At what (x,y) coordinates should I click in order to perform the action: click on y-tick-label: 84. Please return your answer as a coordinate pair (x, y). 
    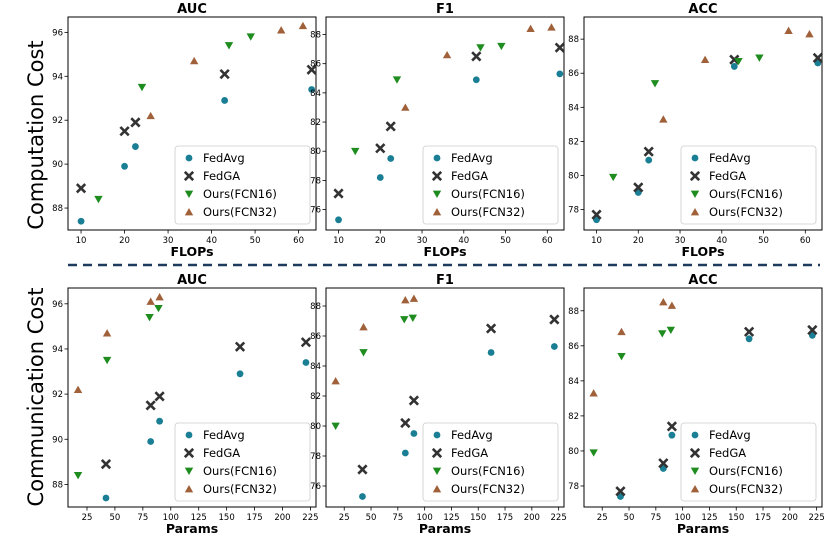
    Looking at the image, I should click on (573, 382).